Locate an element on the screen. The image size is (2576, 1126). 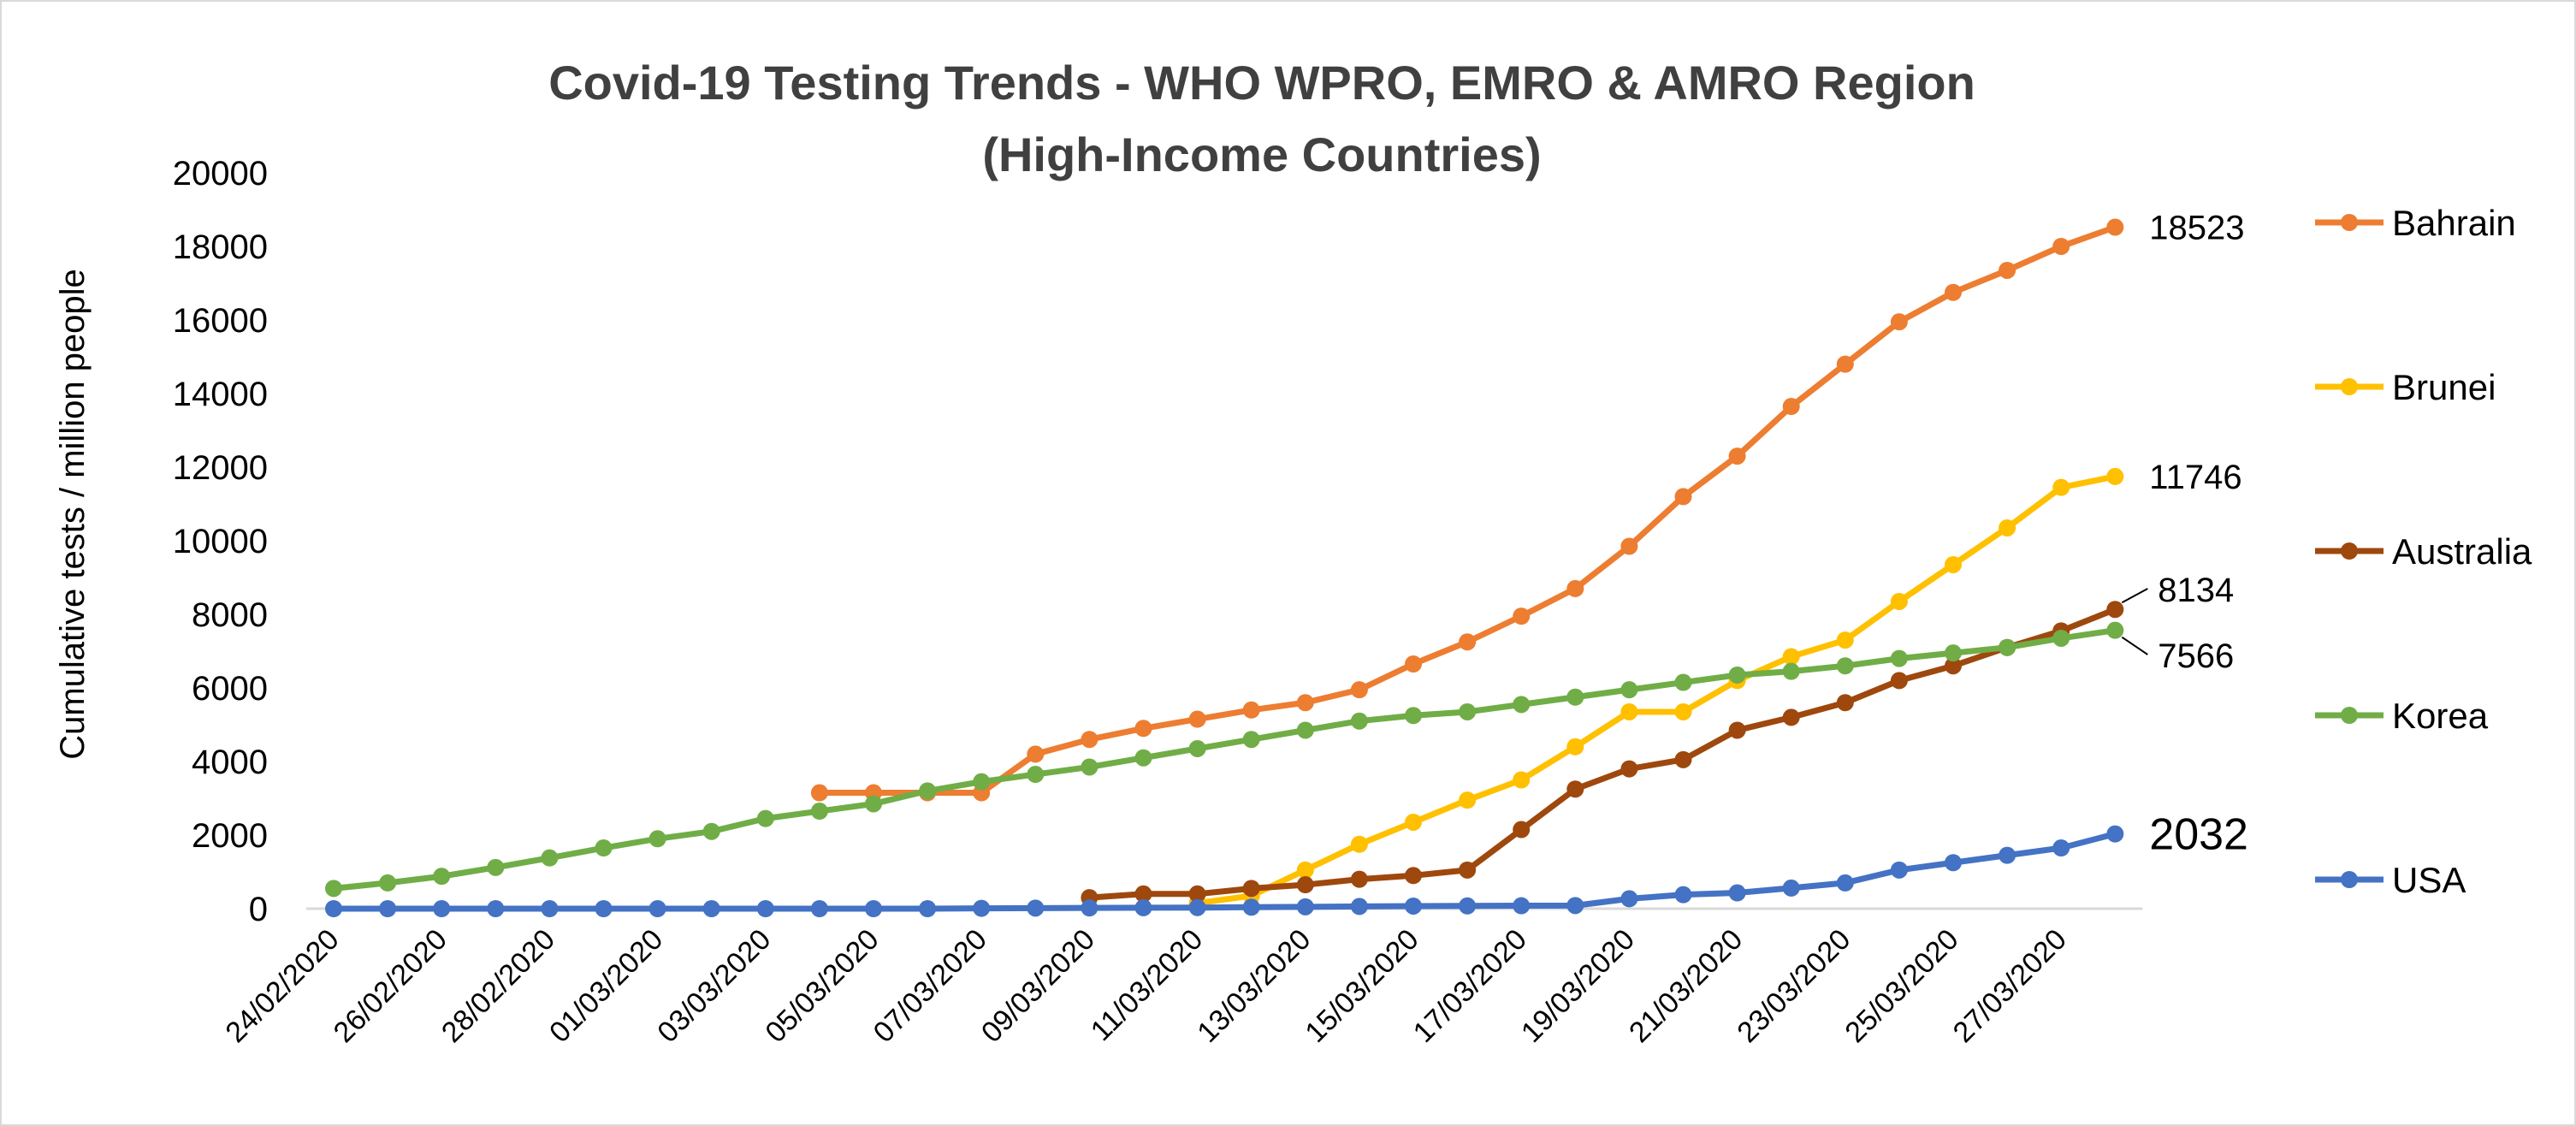
chart-title-line-2: (High-Income Countries) is located at coordinates (1261, 154).